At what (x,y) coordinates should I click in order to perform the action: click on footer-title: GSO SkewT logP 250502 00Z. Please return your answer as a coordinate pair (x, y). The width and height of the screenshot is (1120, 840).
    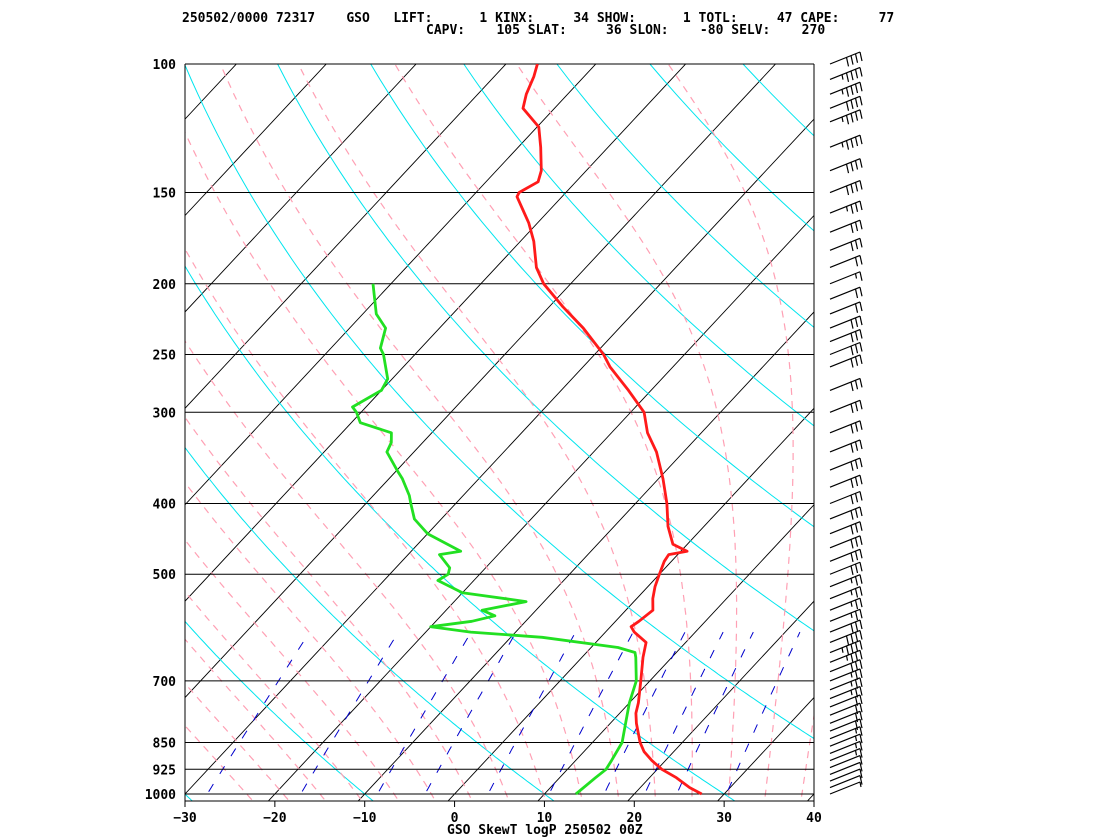
    Looking at the image, I should click on (545, 830).